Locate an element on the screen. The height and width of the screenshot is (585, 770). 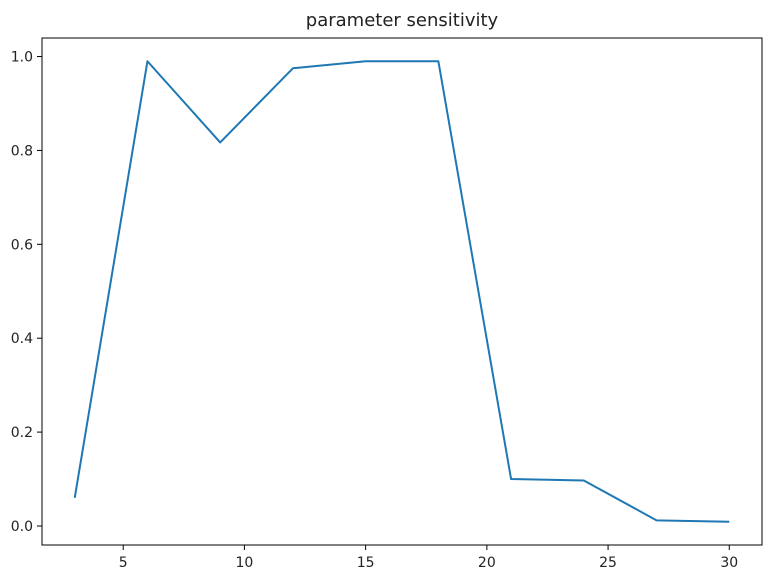
y-tick-label-5: 1.0 is located at coordinates (22, 58).